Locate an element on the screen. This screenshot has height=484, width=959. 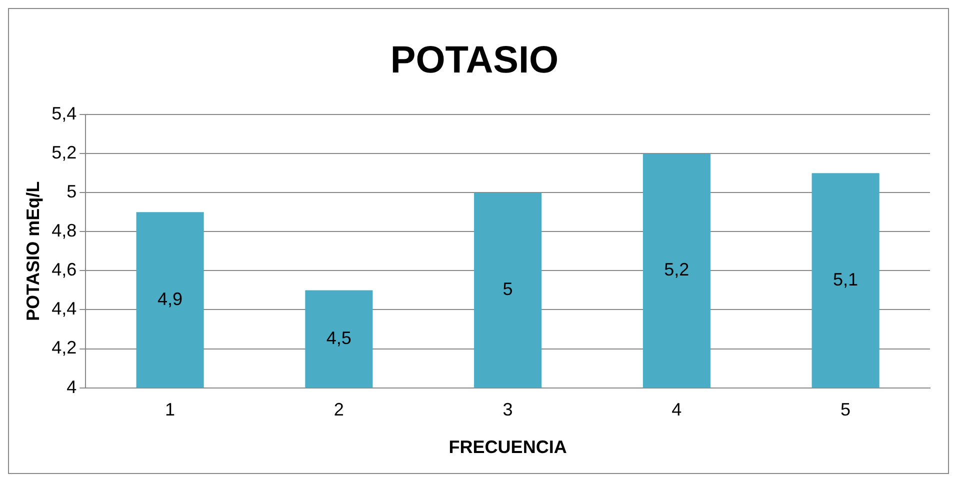
x-tick-label: 5 is located at coordinates (845, 410).